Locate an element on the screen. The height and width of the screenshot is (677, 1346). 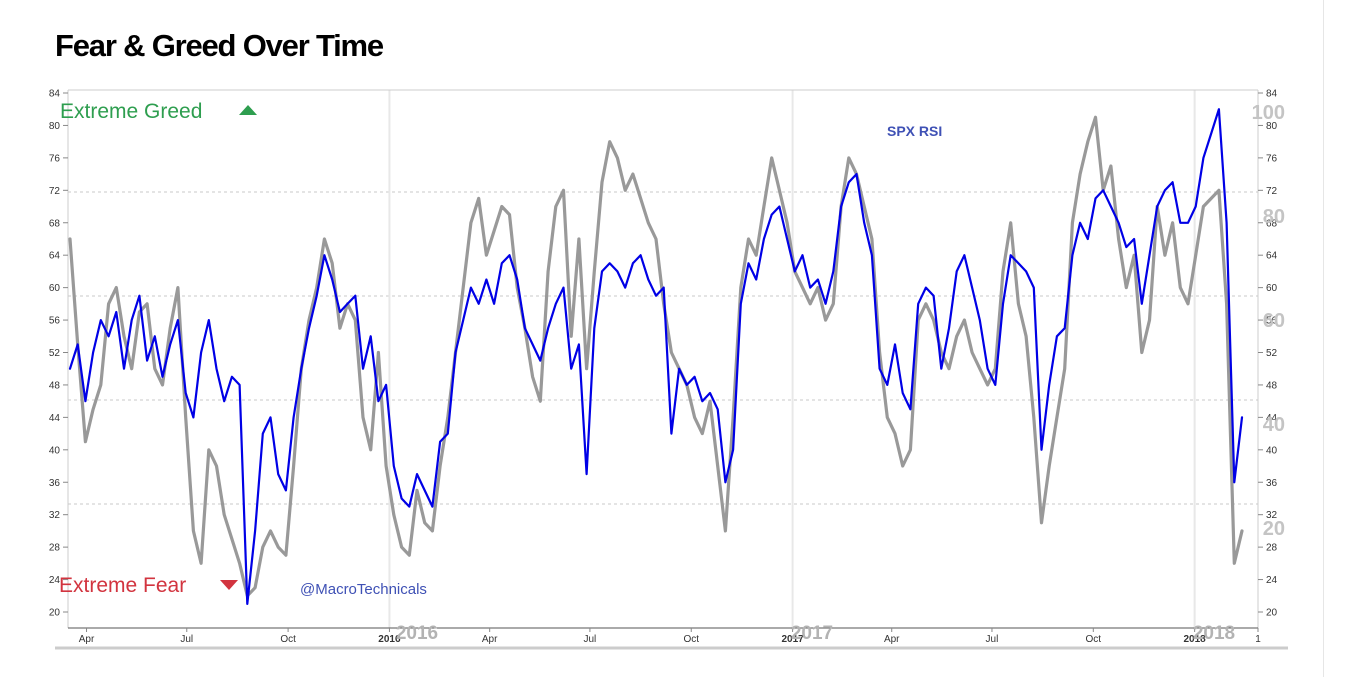
y-left-tick-label: 76 is located at coordinates (55, 158).